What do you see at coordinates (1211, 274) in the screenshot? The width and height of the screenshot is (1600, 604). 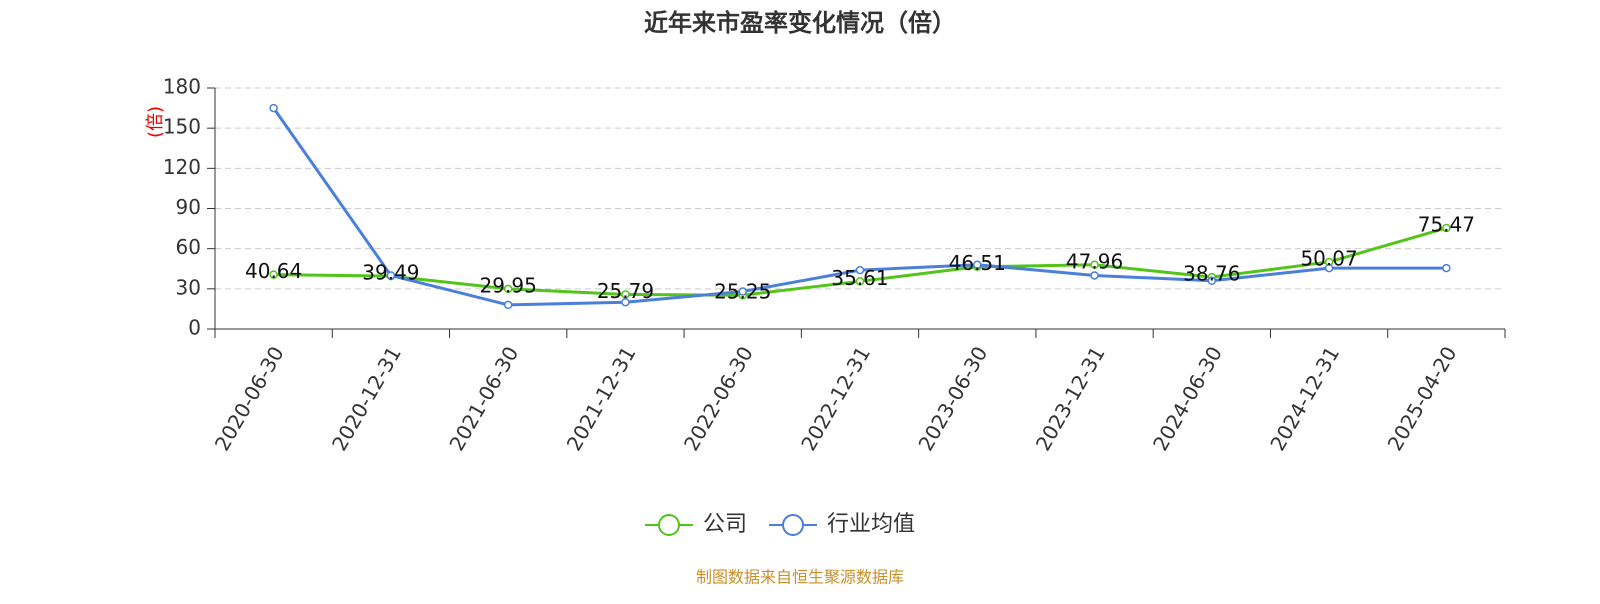 I see `data-label: 38.76` at bounding box center [1211, 274].